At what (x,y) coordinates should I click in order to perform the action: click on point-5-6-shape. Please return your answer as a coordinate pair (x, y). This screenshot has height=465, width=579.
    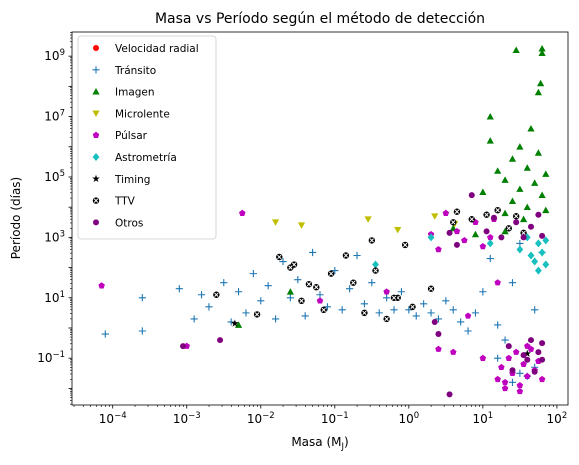
    Looking at the image, I should click on (535, 261).